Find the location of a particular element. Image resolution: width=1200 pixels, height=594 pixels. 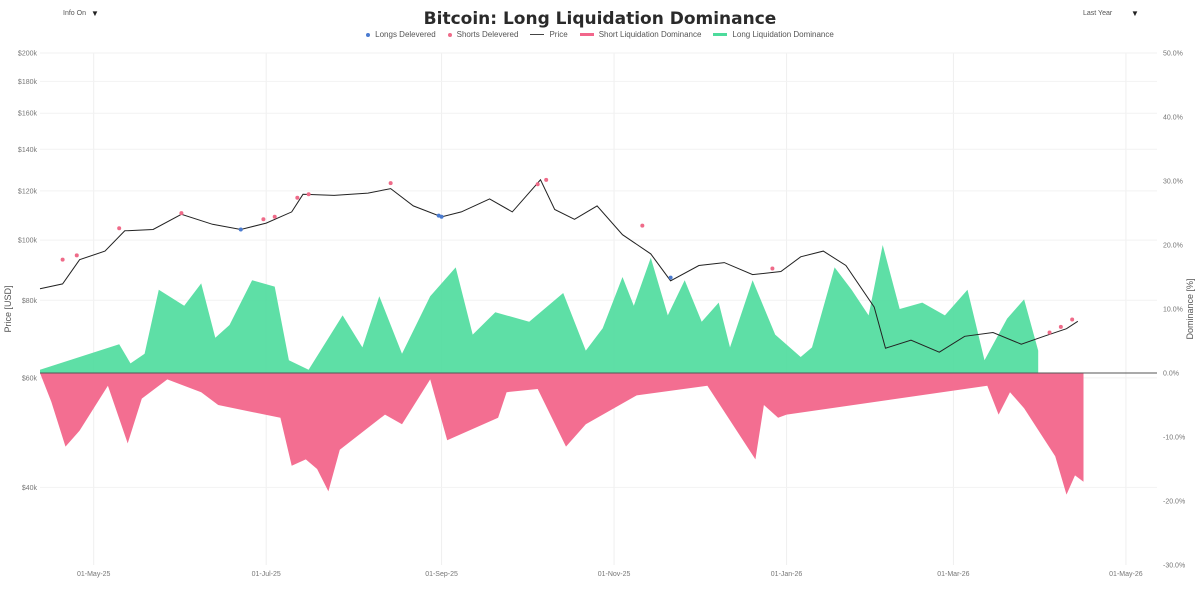

y-right-tick-label: -20.0% is located at coordinates (1174, 502).